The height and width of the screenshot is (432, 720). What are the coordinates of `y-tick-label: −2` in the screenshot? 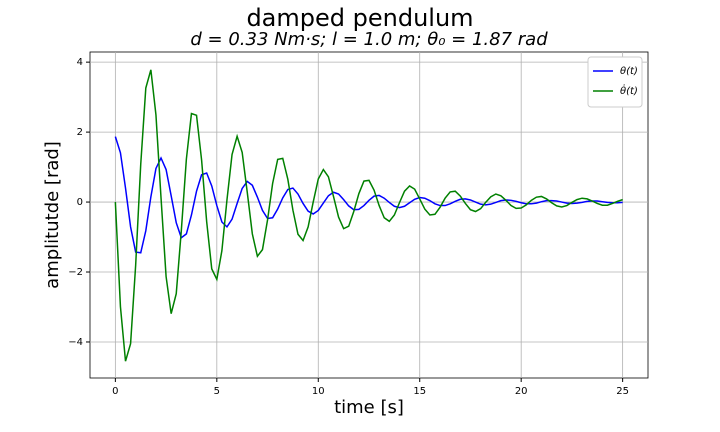 It's located at (75, 272).